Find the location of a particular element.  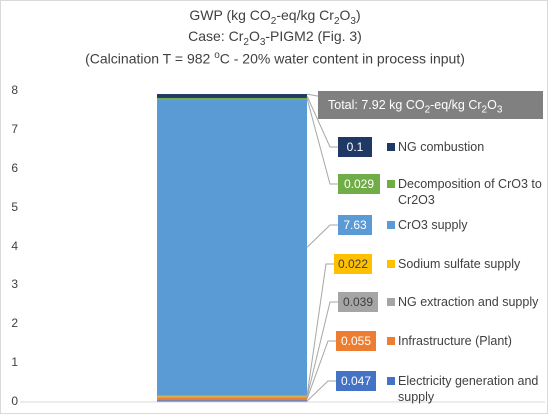

legend-label: Electricity generation and supply is located at coordinates (468, 389).